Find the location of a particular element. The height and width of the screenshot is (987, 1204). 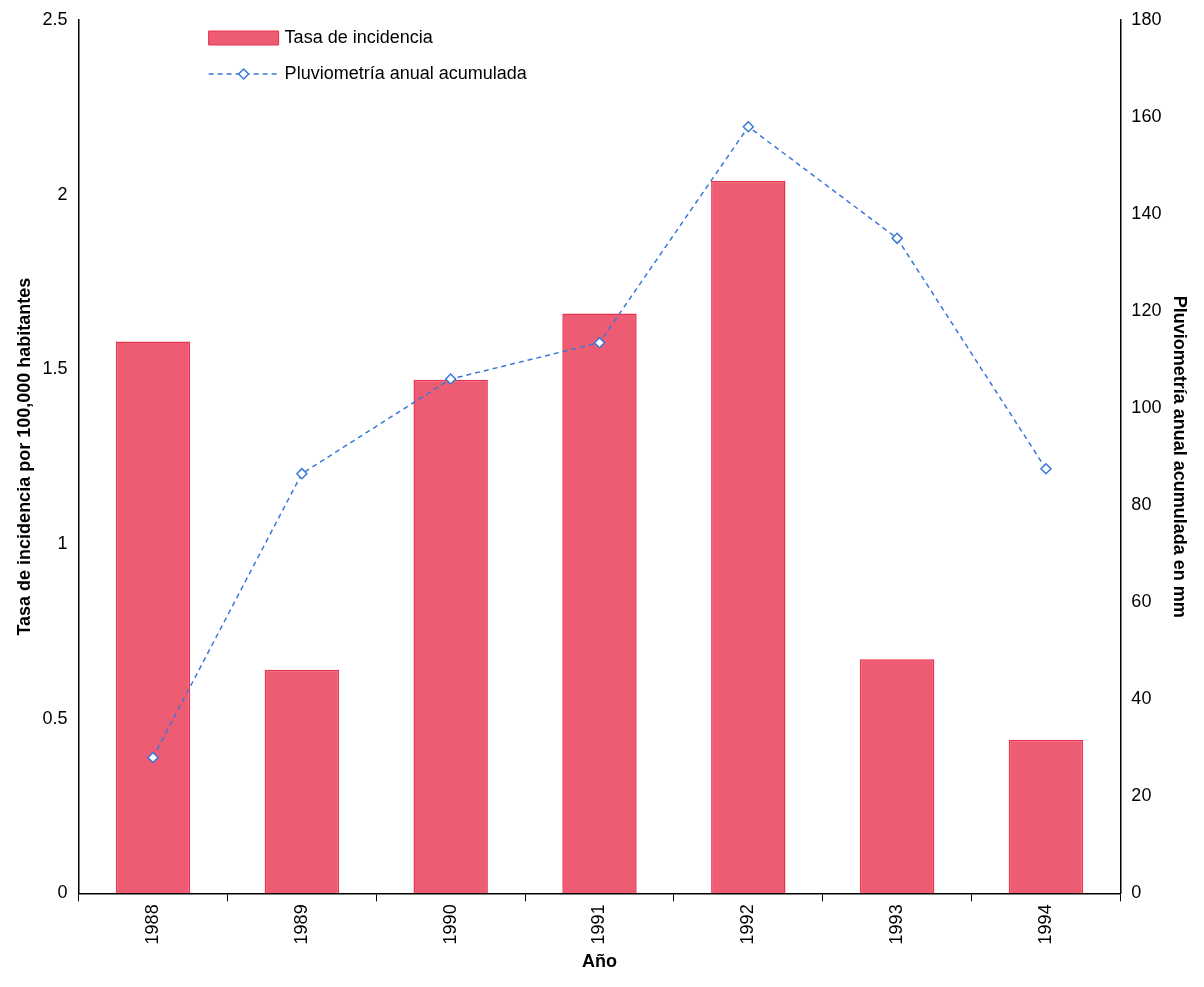

y2-axis-title: Pluviometría anual acumulada en mm is located at coordinates (1180, 456).